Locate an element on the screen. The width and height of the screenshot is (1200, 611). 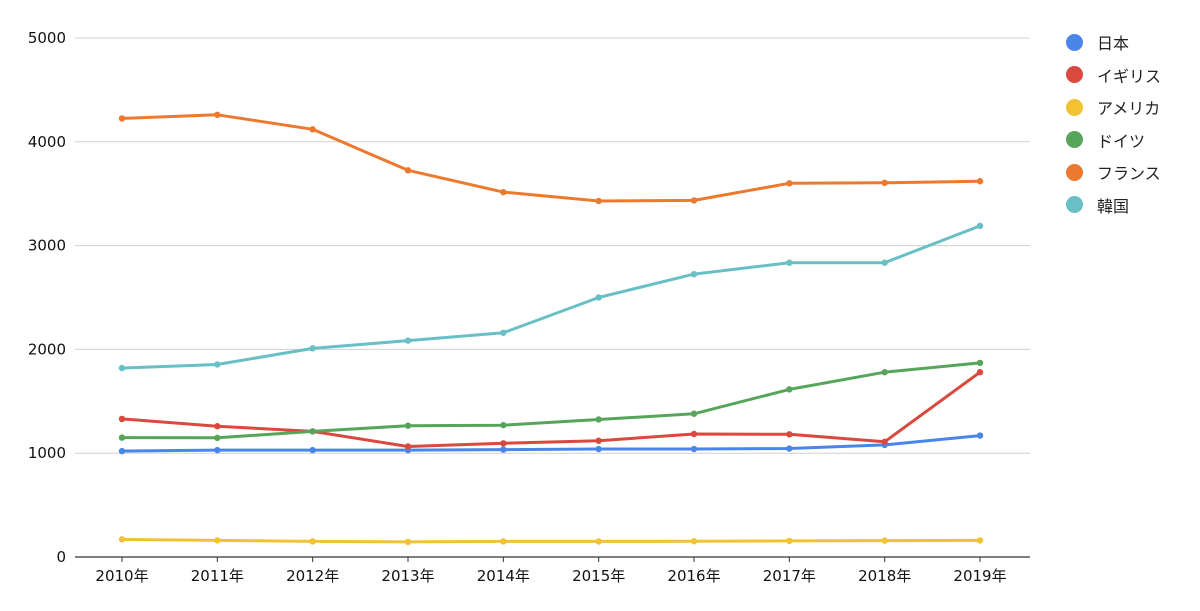
chart-legend: 日本イギリスアメリカドイツフランス韓国 is located at coordinates (1113, 123).